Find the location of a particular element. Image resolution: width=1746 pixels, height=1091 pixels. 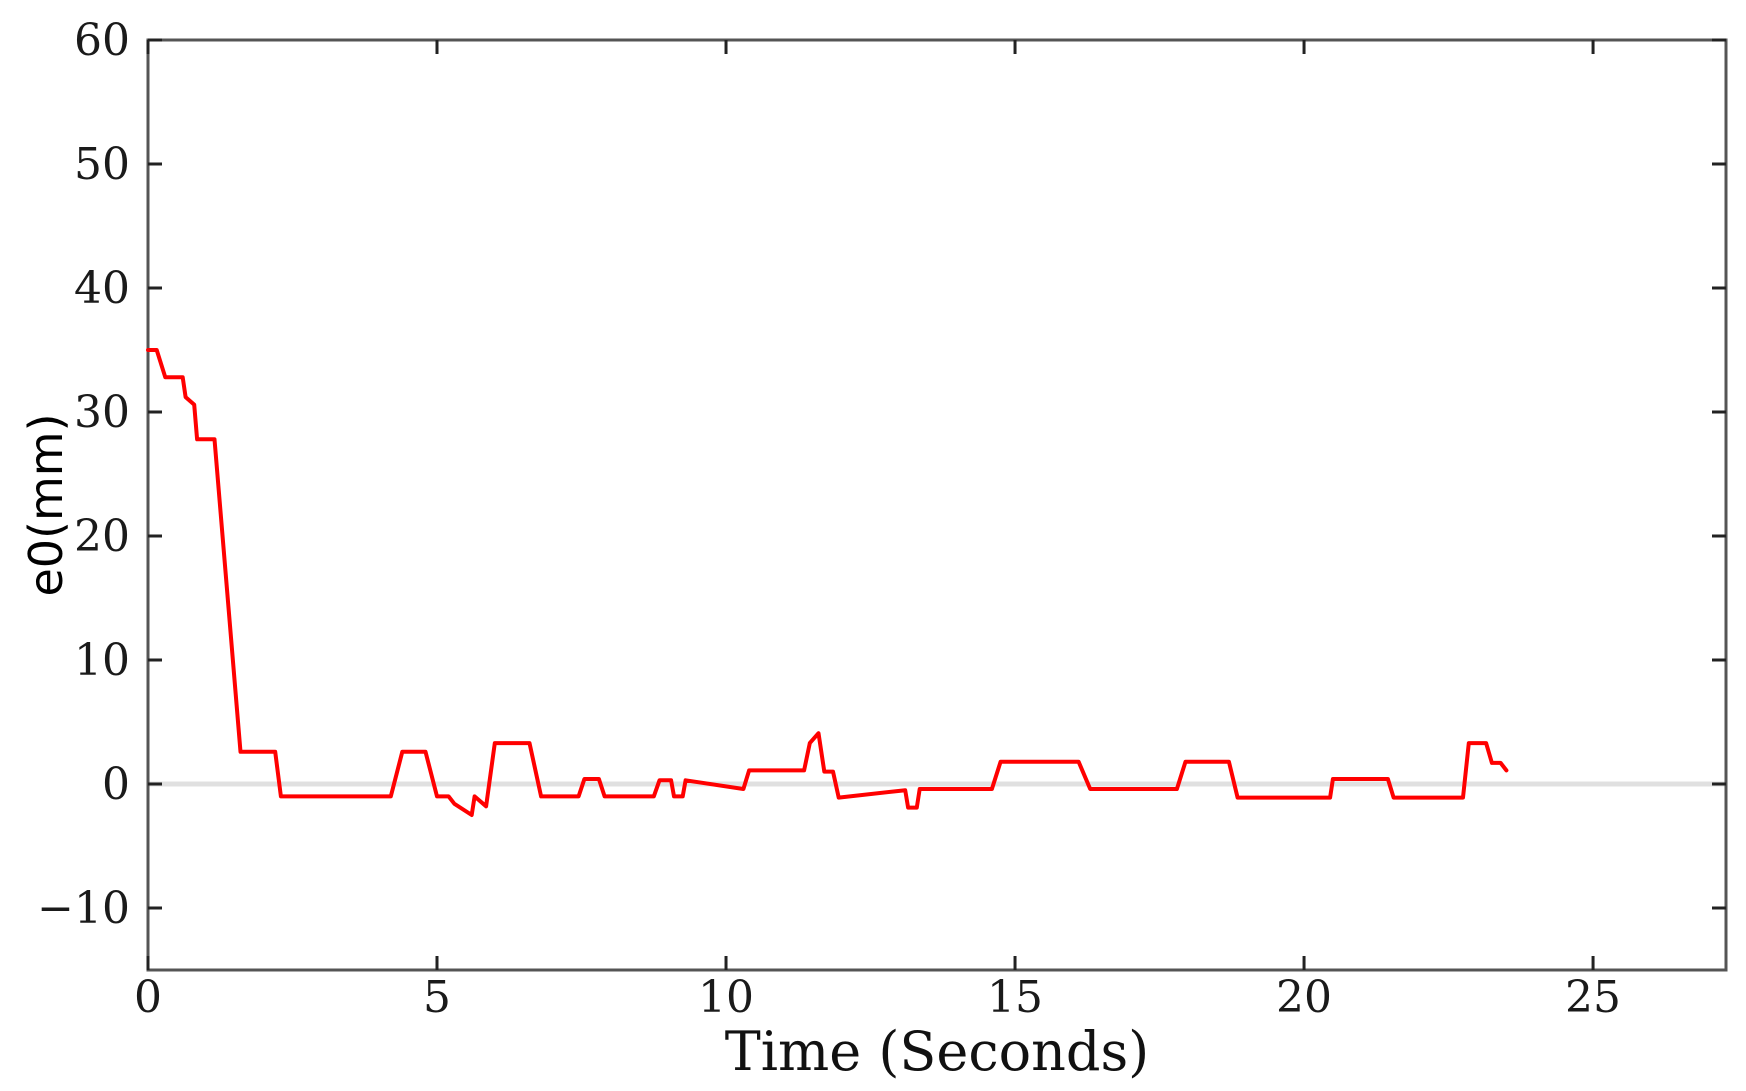

x-tick-label: 15 is located at coordinates (1015, 997).